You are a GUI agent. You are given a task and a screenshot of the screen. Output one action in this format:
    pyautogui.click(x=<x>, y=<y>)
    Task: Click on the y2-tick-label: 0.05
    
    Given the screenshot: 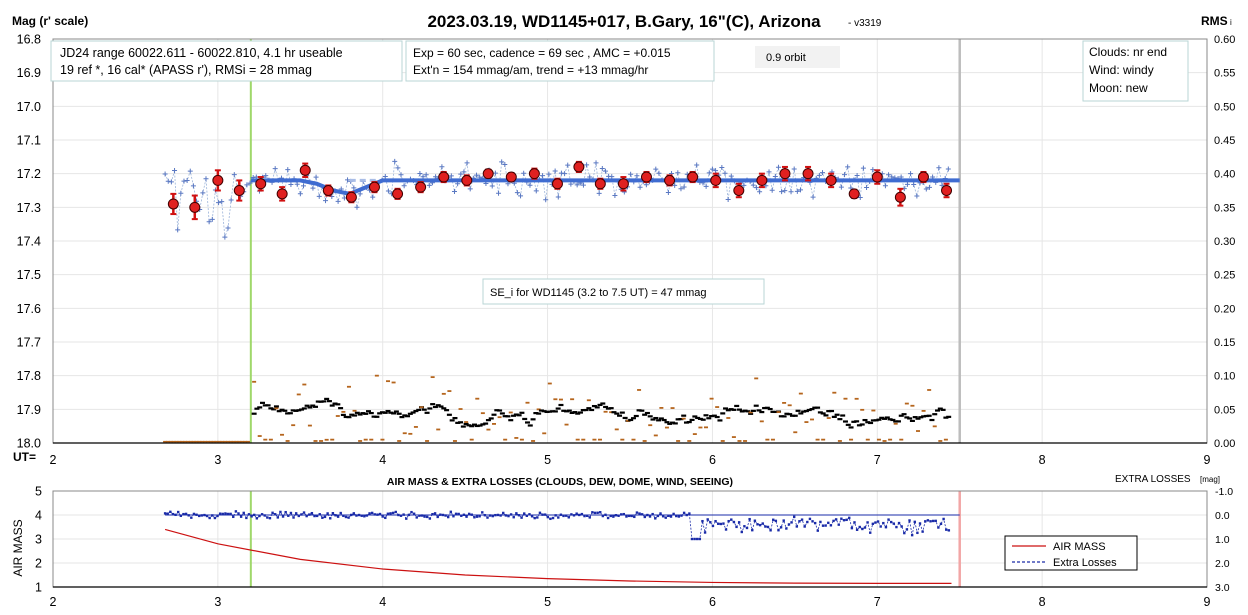 What is the action you would take?
    pyautogui.click(x=1224, y=410)
    